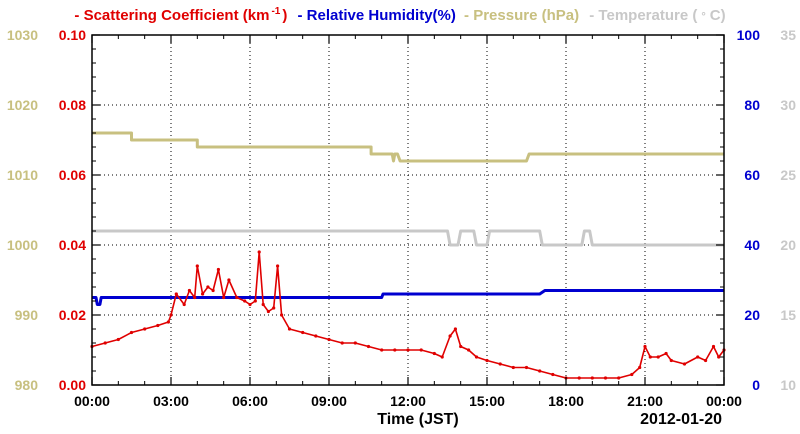  What do you see at coordinates (752, 315) in the screenshot?
I see `humidity-axis-label: 20` at bounding box center [752, 315].